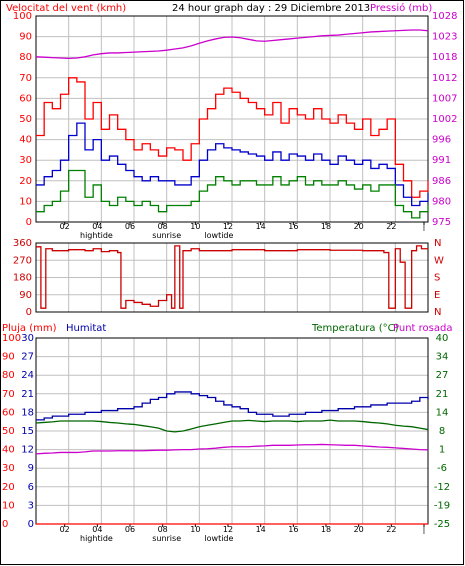 The width and height of the screenshot is (465, 566). What do you see at coordinates (31, 524) in the screenshot?
I see `rain-axis-tick: 0` at bounding box center [31, 524].